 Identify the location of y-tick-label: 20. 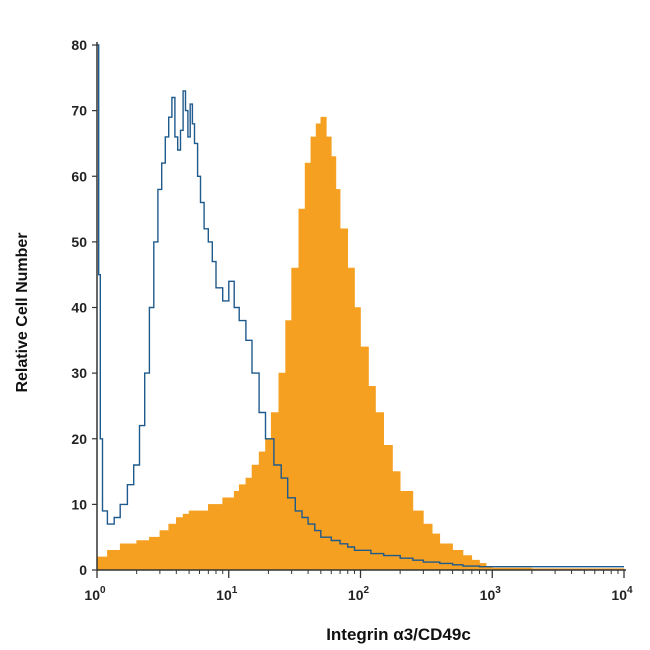
(79, 439).